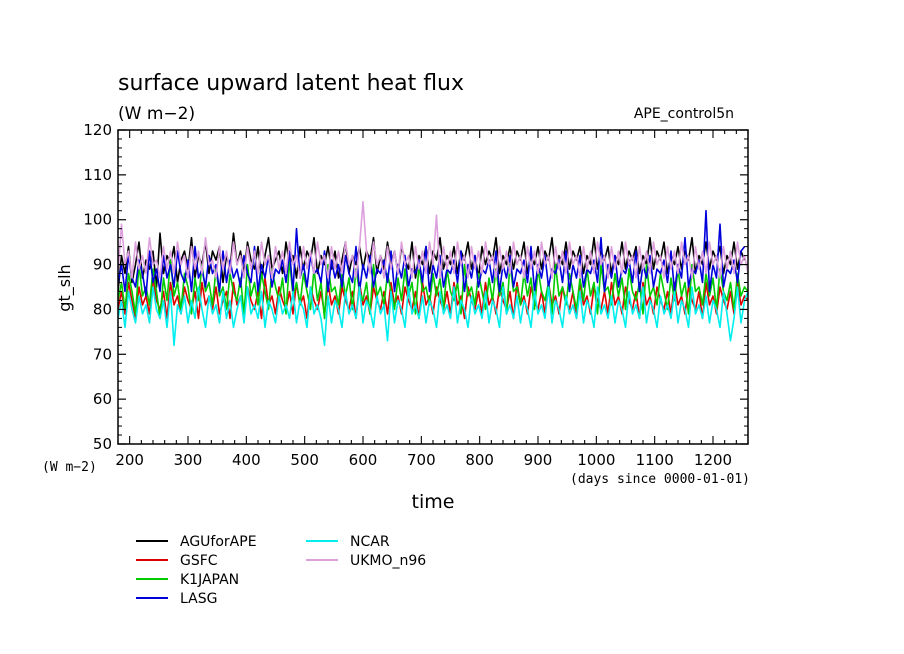 The height and width of the screenshot is (654, 904). What do you see at coordinates (684, 114) in the screenshot?
I see `experiment-label: APE_control5n` at bounding box center [684, 114].